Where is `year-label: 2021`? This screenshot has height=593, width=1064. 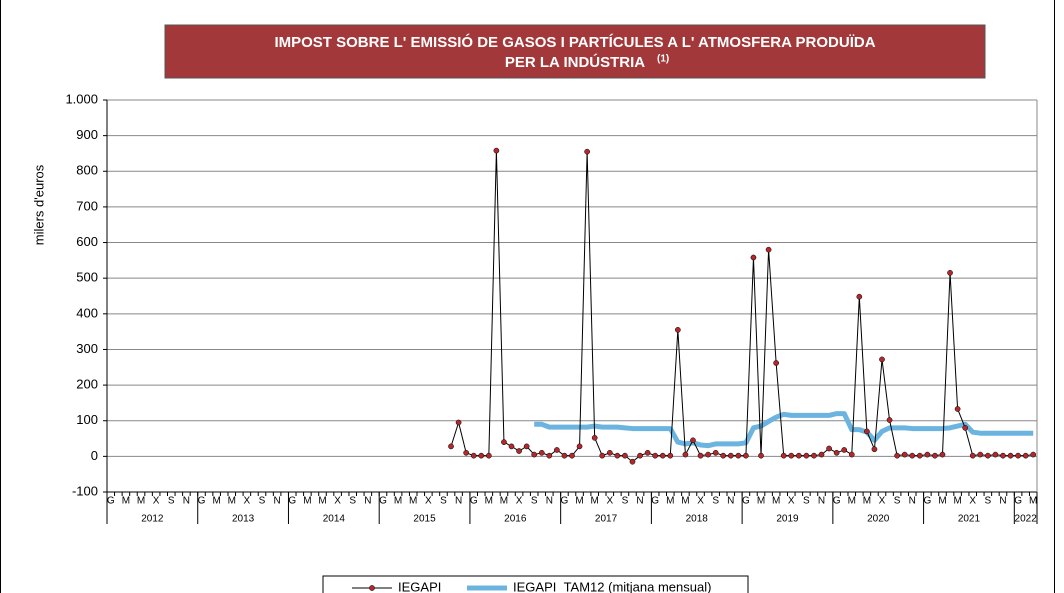
year-label: 2021 is located at coordinates (969, 519).